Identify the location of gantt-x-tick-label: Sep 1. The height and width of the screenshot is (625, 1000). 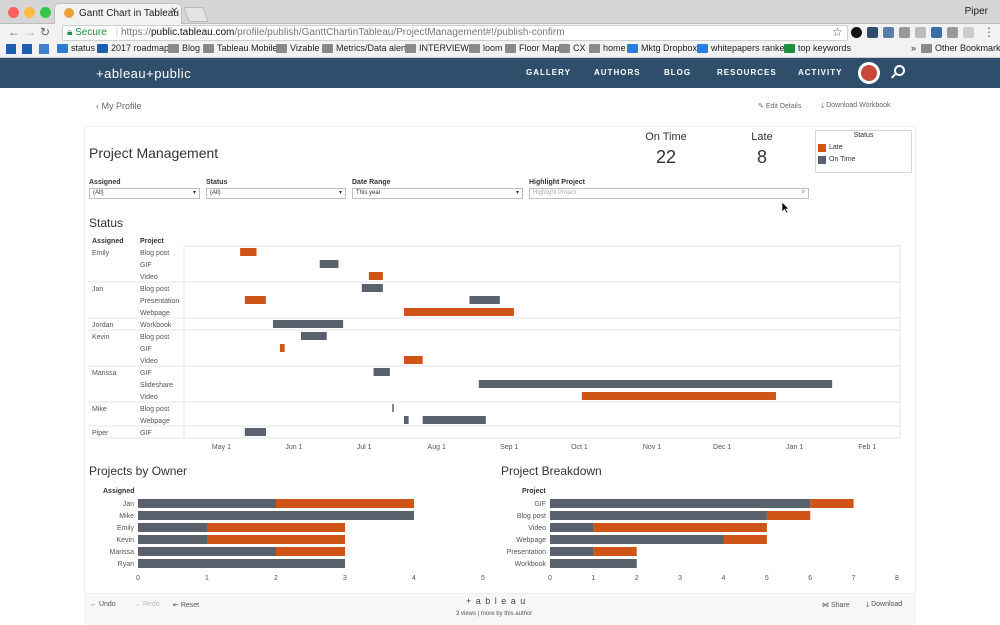
(509, 447).